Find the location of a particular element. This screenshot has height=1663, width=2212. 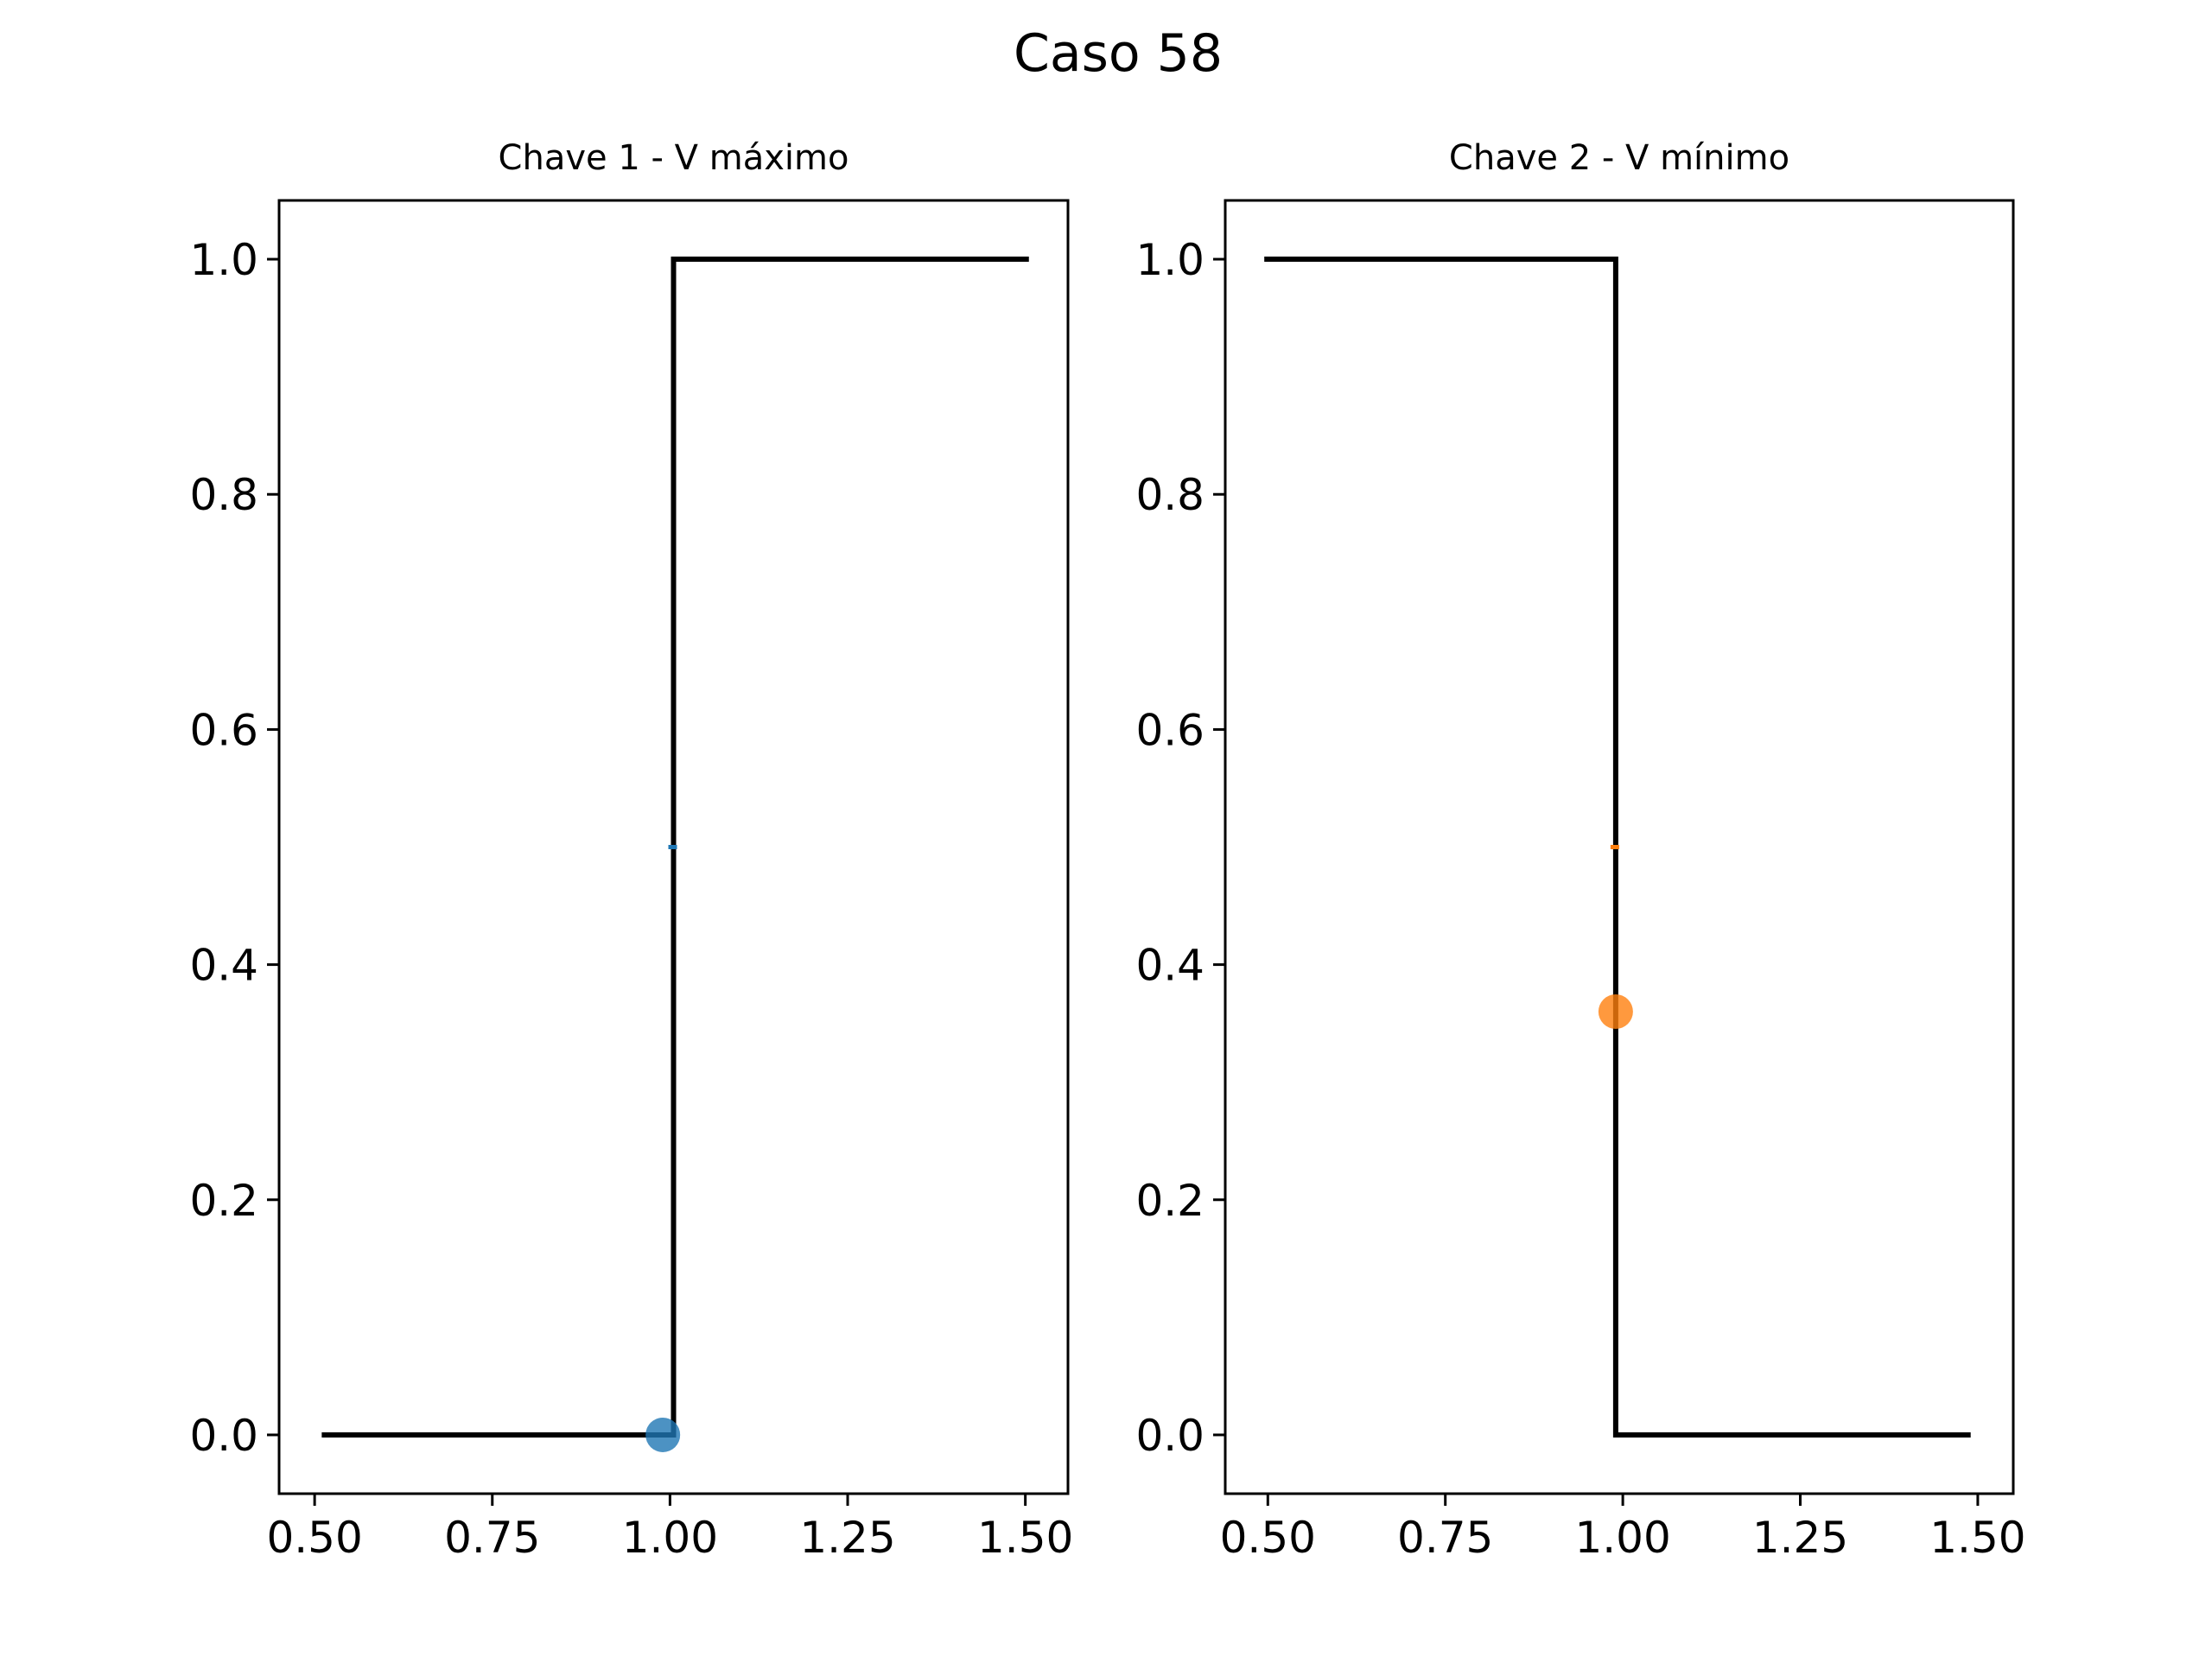

subplot-title: Chave 2 - V mínimo is located at coordinates (1619, 158).